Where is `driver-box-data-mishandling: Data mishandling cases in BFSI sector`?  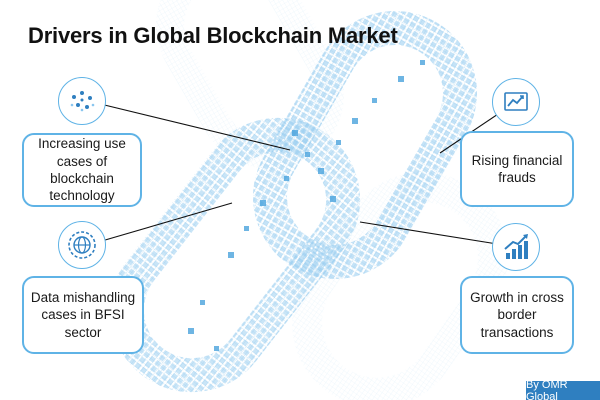
driver-box-data-mishandling: Data mishandling cases in BFSI sector is located at coordinates (83, 315).